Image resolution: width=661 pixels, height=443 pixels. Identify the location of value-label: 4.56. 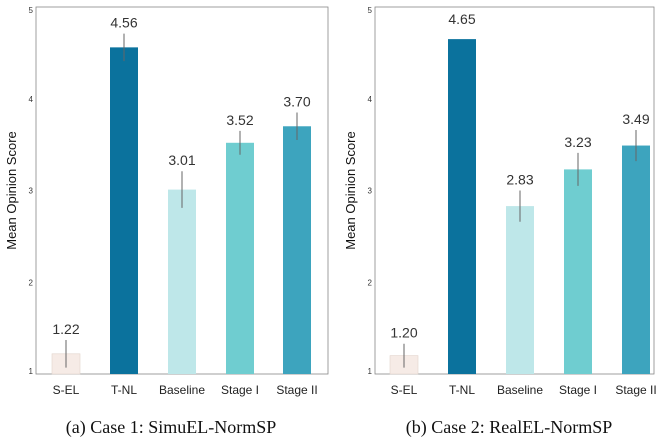
(123, 23).